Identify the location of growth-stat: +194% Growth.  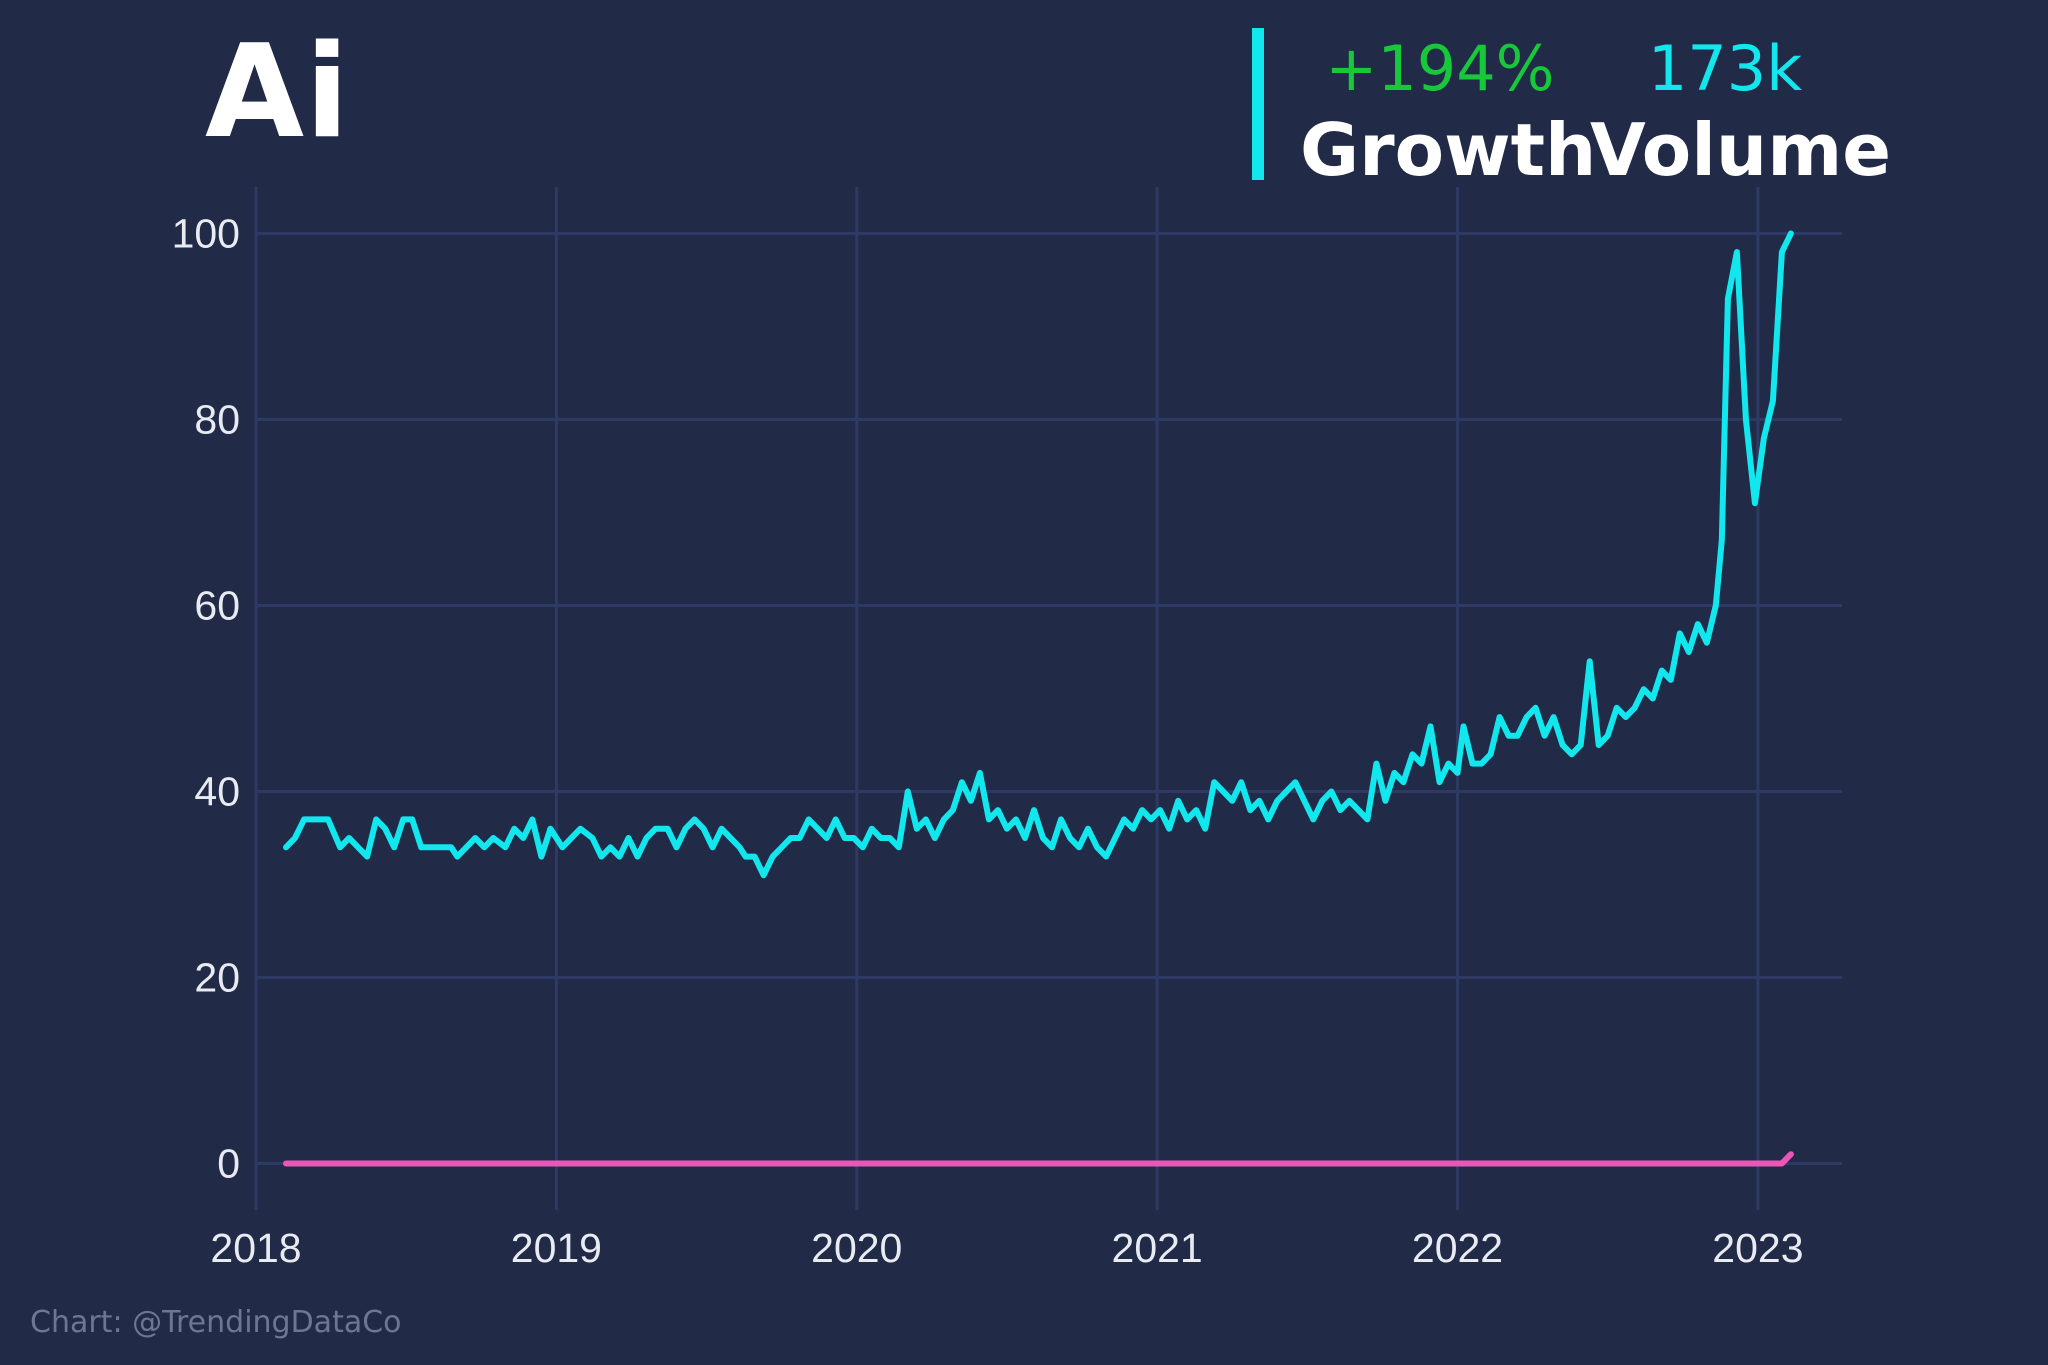
(1448, 112).